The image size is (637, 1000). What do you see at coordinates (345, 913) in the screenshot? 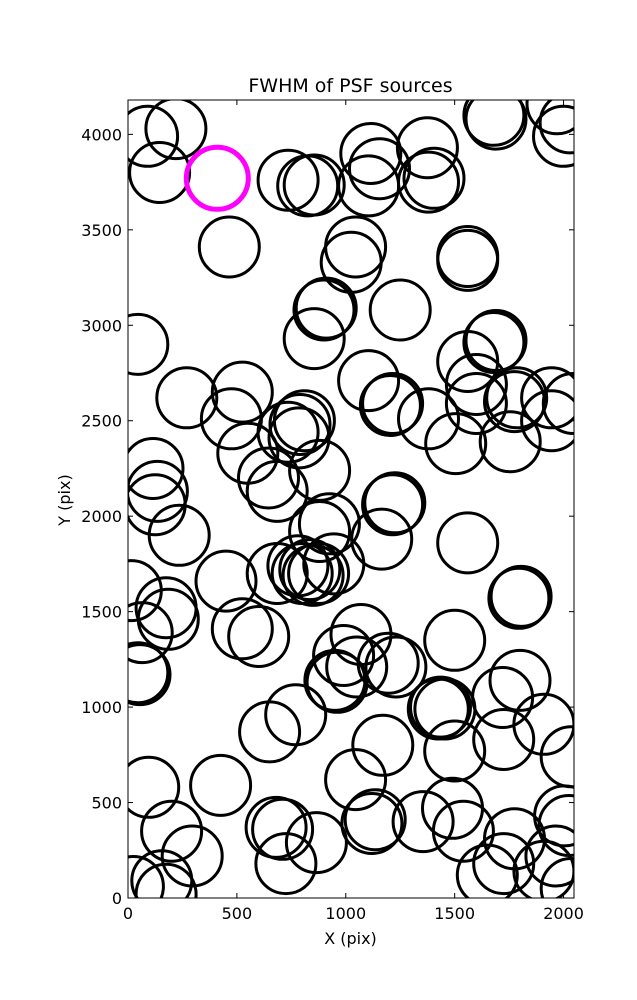
I see `x-tick-label: 1000` at bounding box center [345, 913].